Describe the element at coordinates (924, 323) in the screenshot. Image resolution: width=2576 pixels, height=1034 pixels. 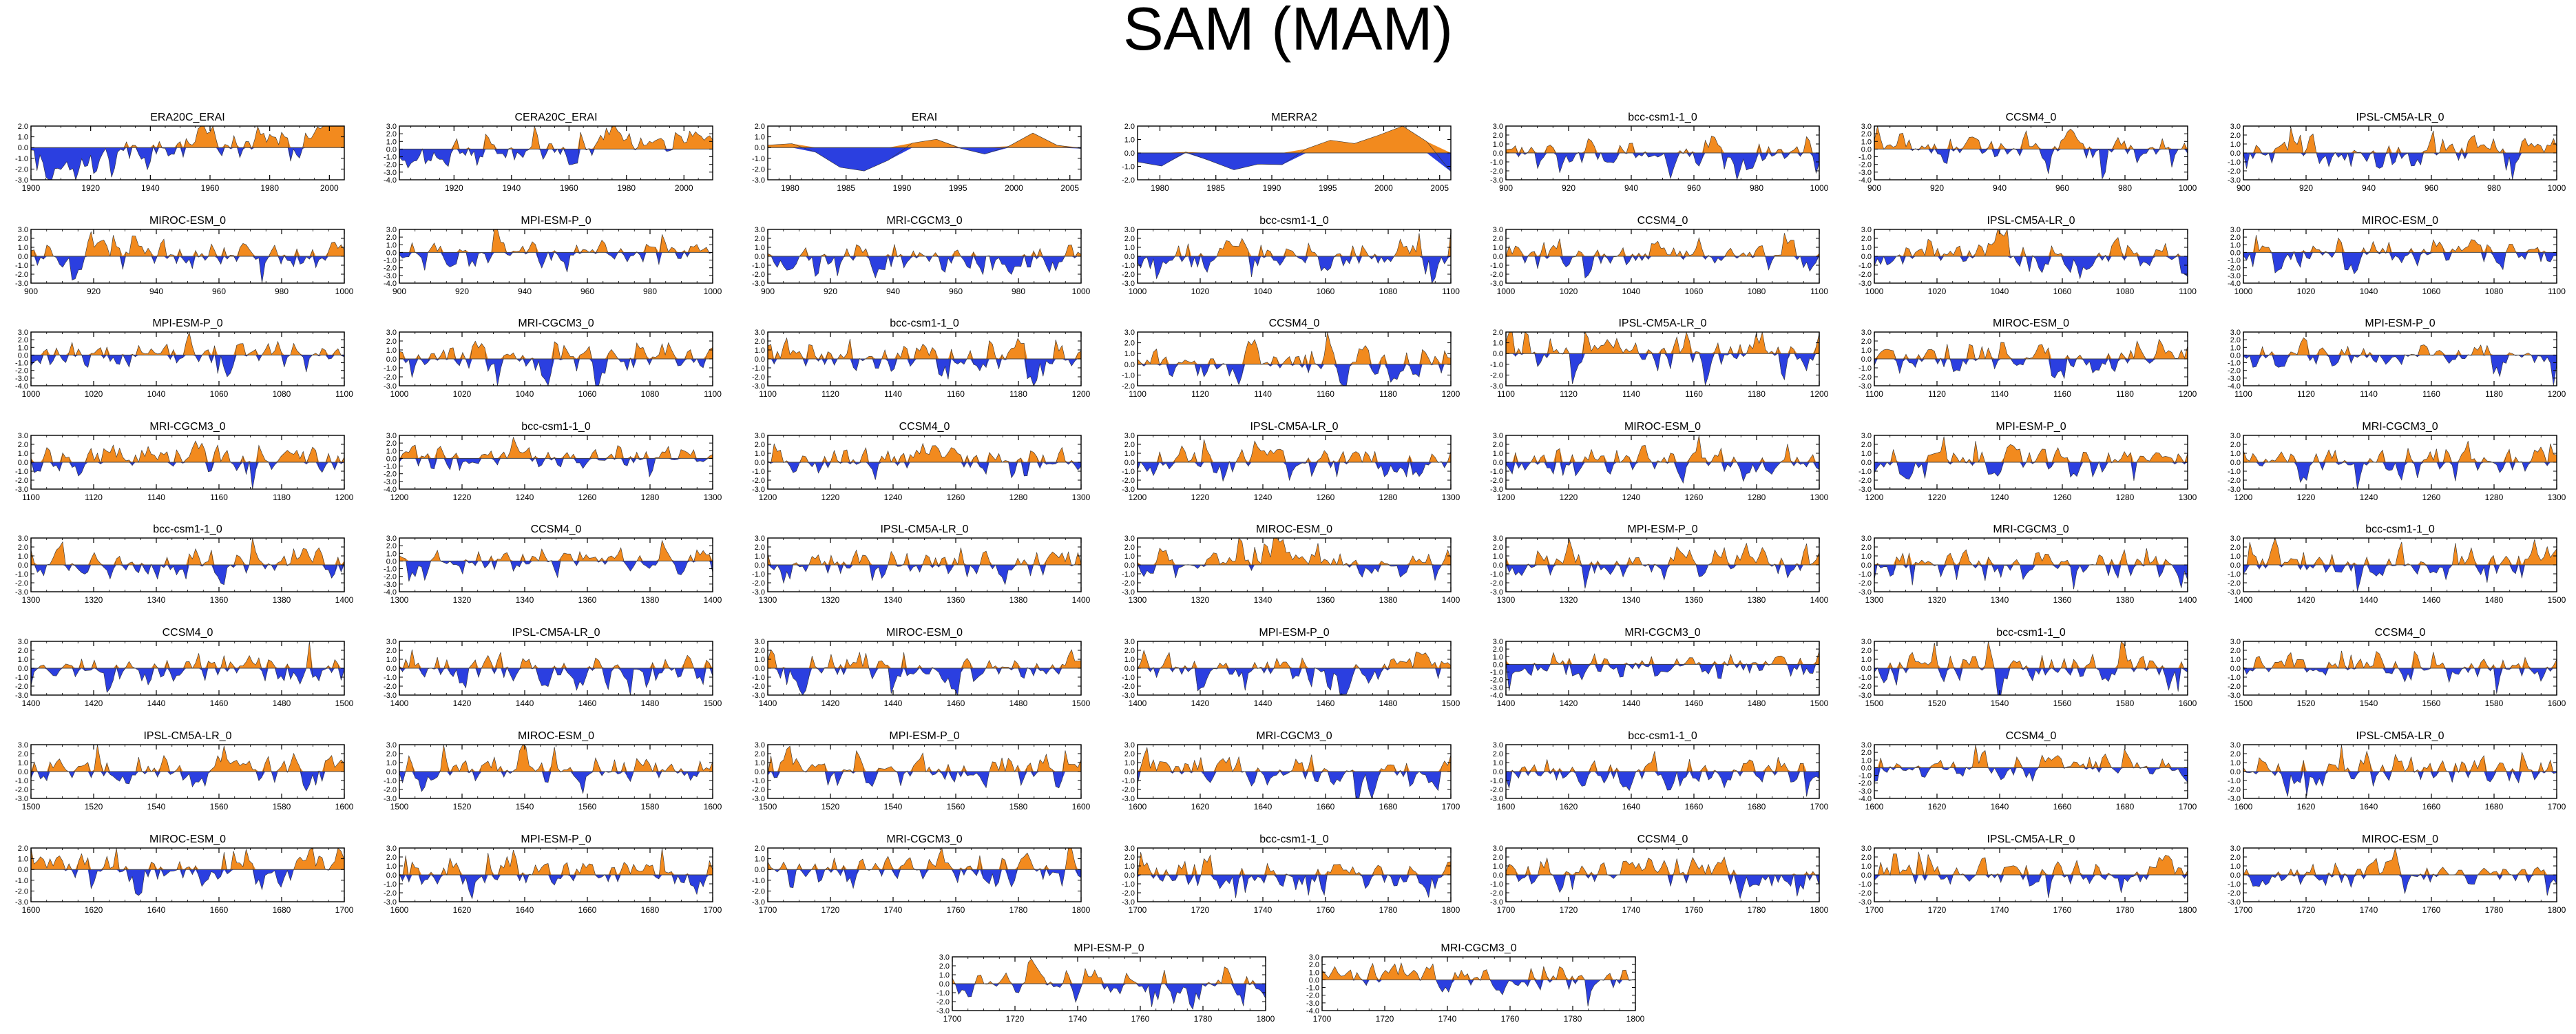
I see `panel-title: bcc-csm1-1_0` at that location.